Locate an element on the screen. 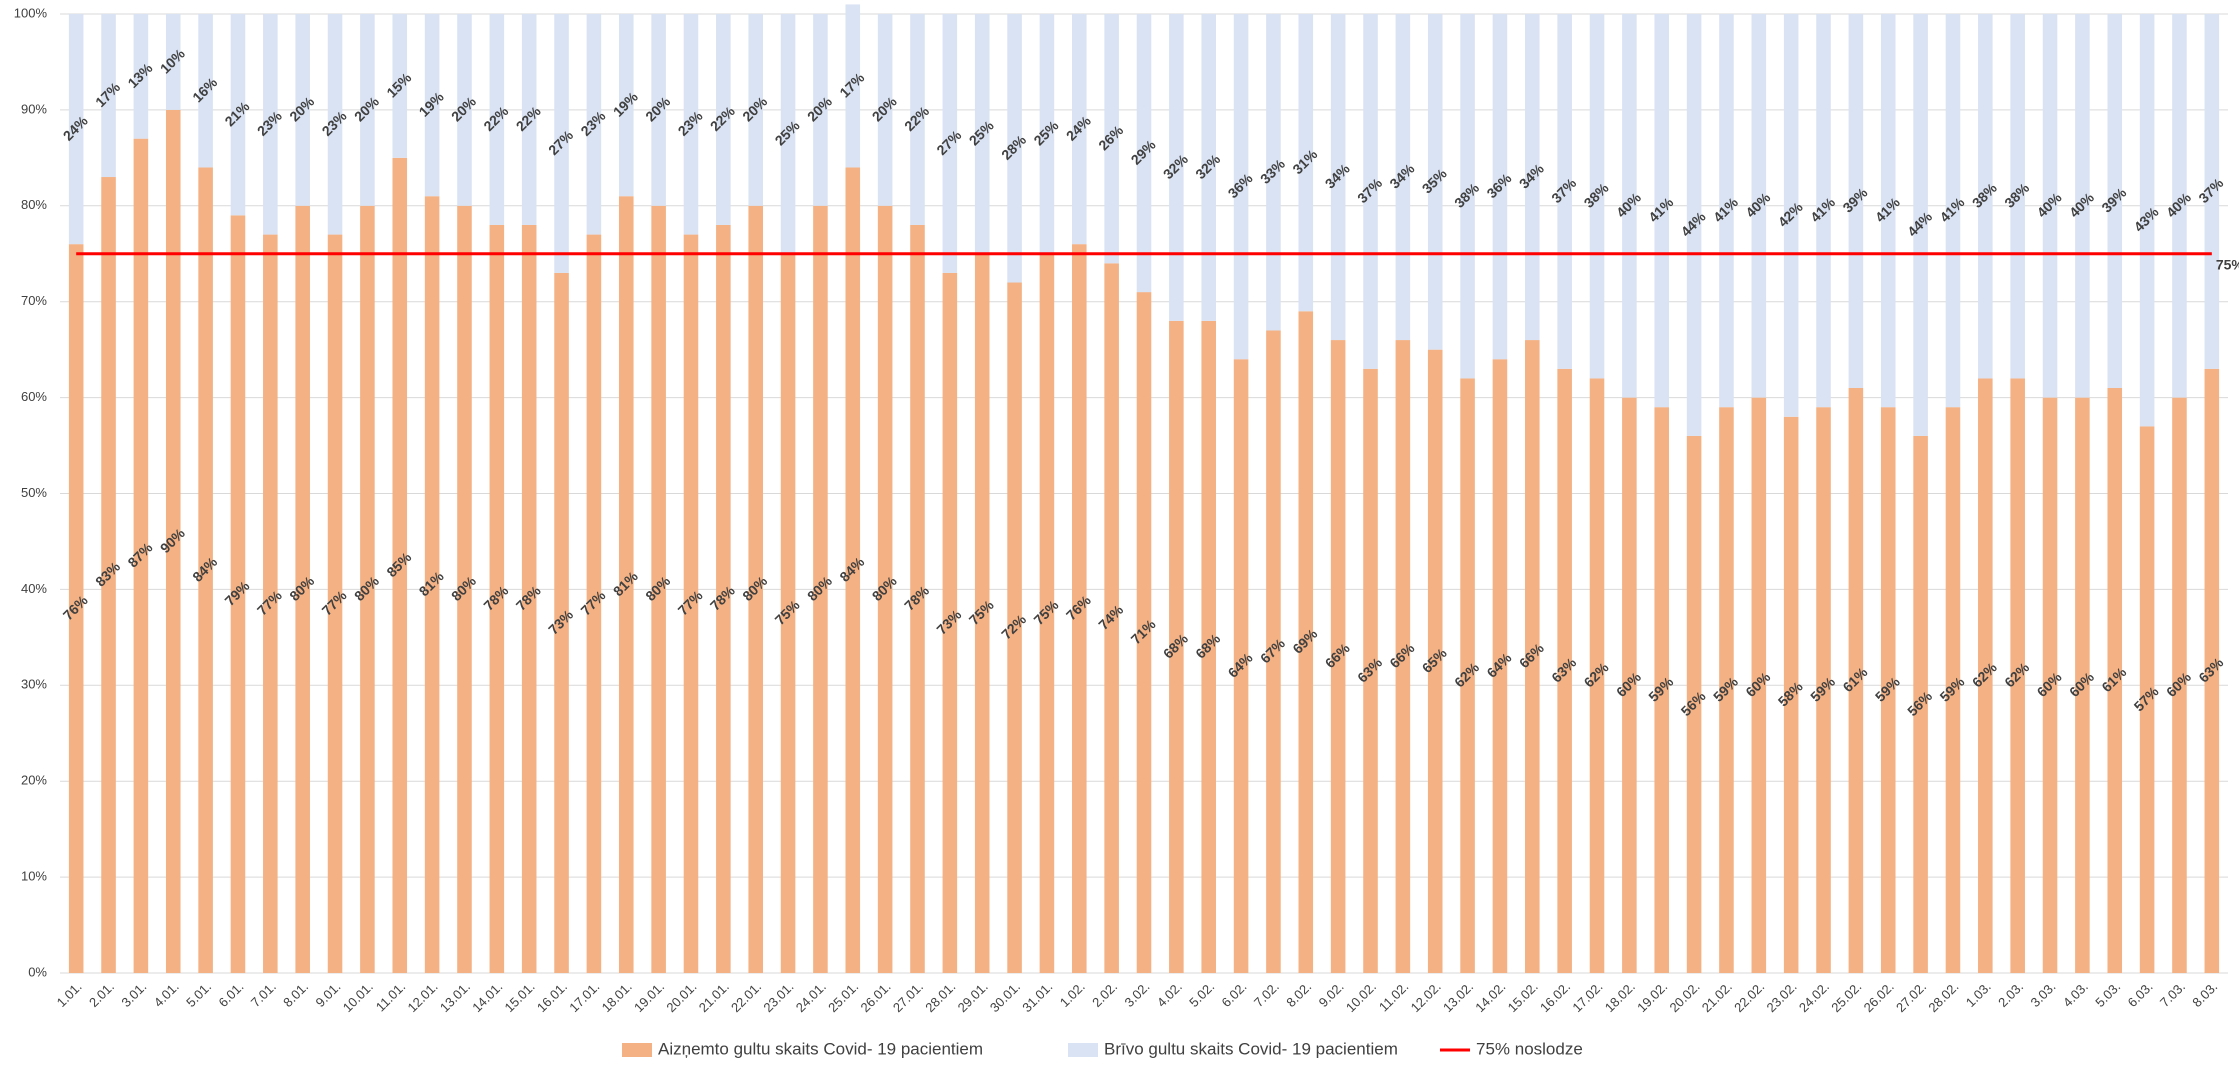  y-tick-label: 100% is located at coordinates (31, 12).